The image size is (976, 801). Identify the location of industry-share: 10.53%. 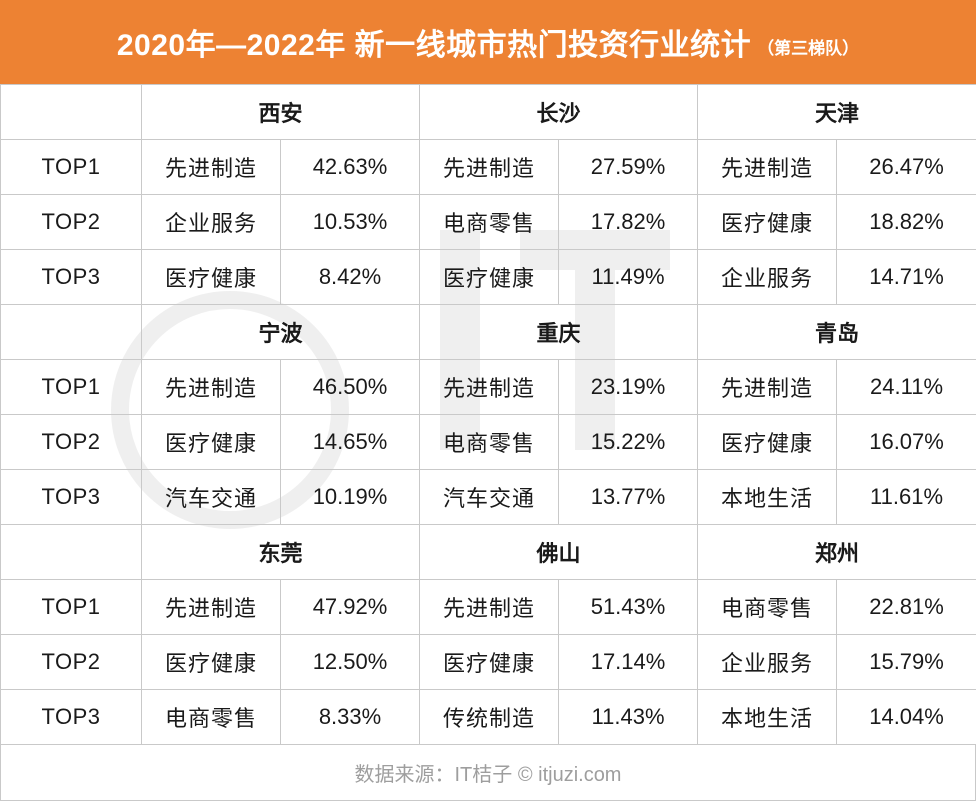
(350, 222).